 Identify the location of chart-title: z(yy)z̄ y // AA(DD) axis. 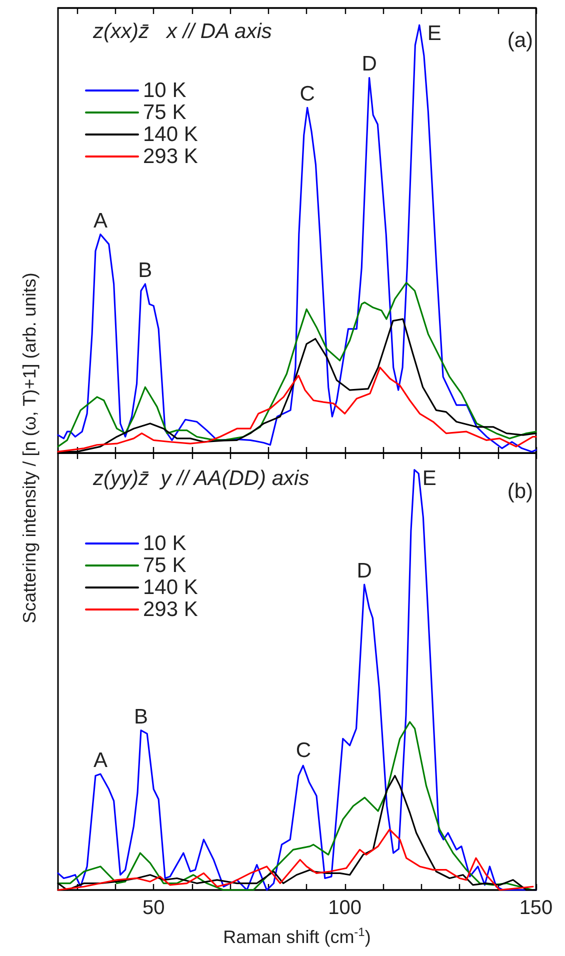
(201, 478).